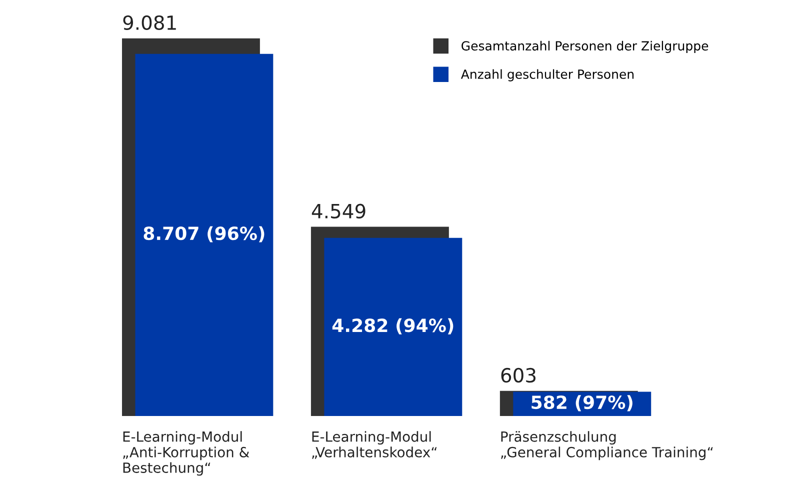 The width and height of the screenshot is (800, 494). I want to click on data-label: 4.549, so click(339, 211).